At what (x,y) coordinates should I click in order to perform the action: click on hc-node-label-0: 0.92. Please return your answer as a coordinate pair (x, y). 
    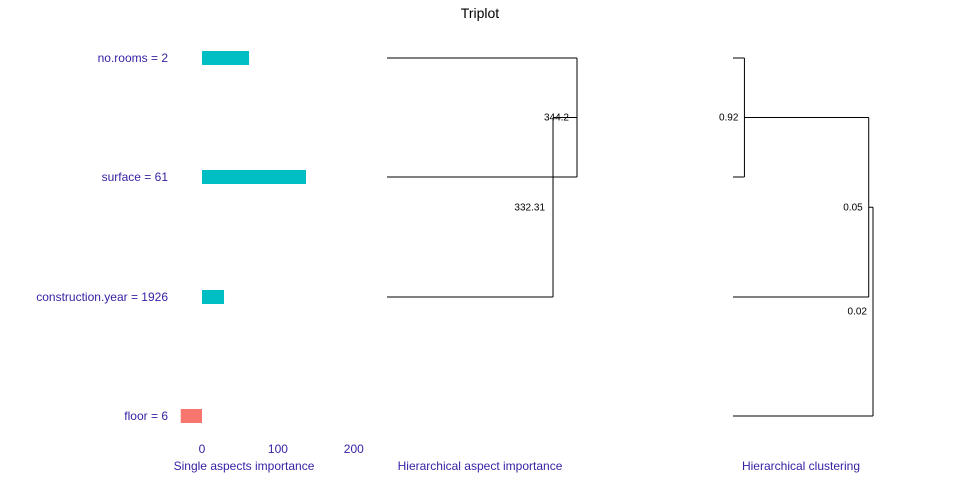
    Looking at the image, I should click on (729, 118).